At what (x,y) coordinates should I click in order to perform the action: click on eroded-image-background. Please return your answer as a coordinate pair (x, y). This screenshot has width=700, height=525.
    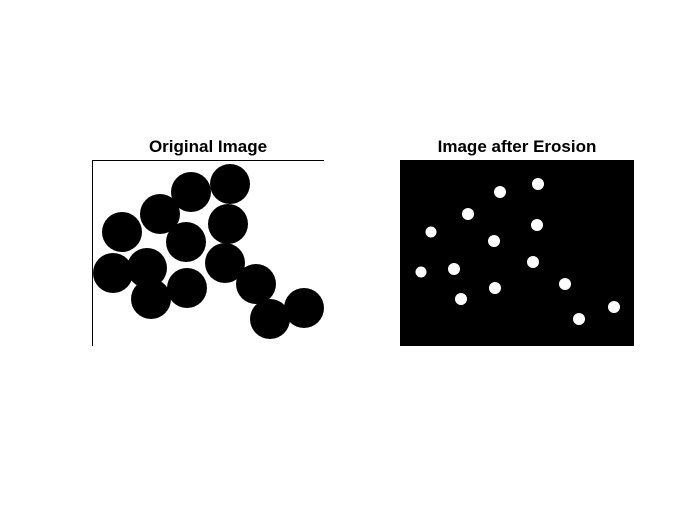
    Looking at the image, I should click on (517, 253).